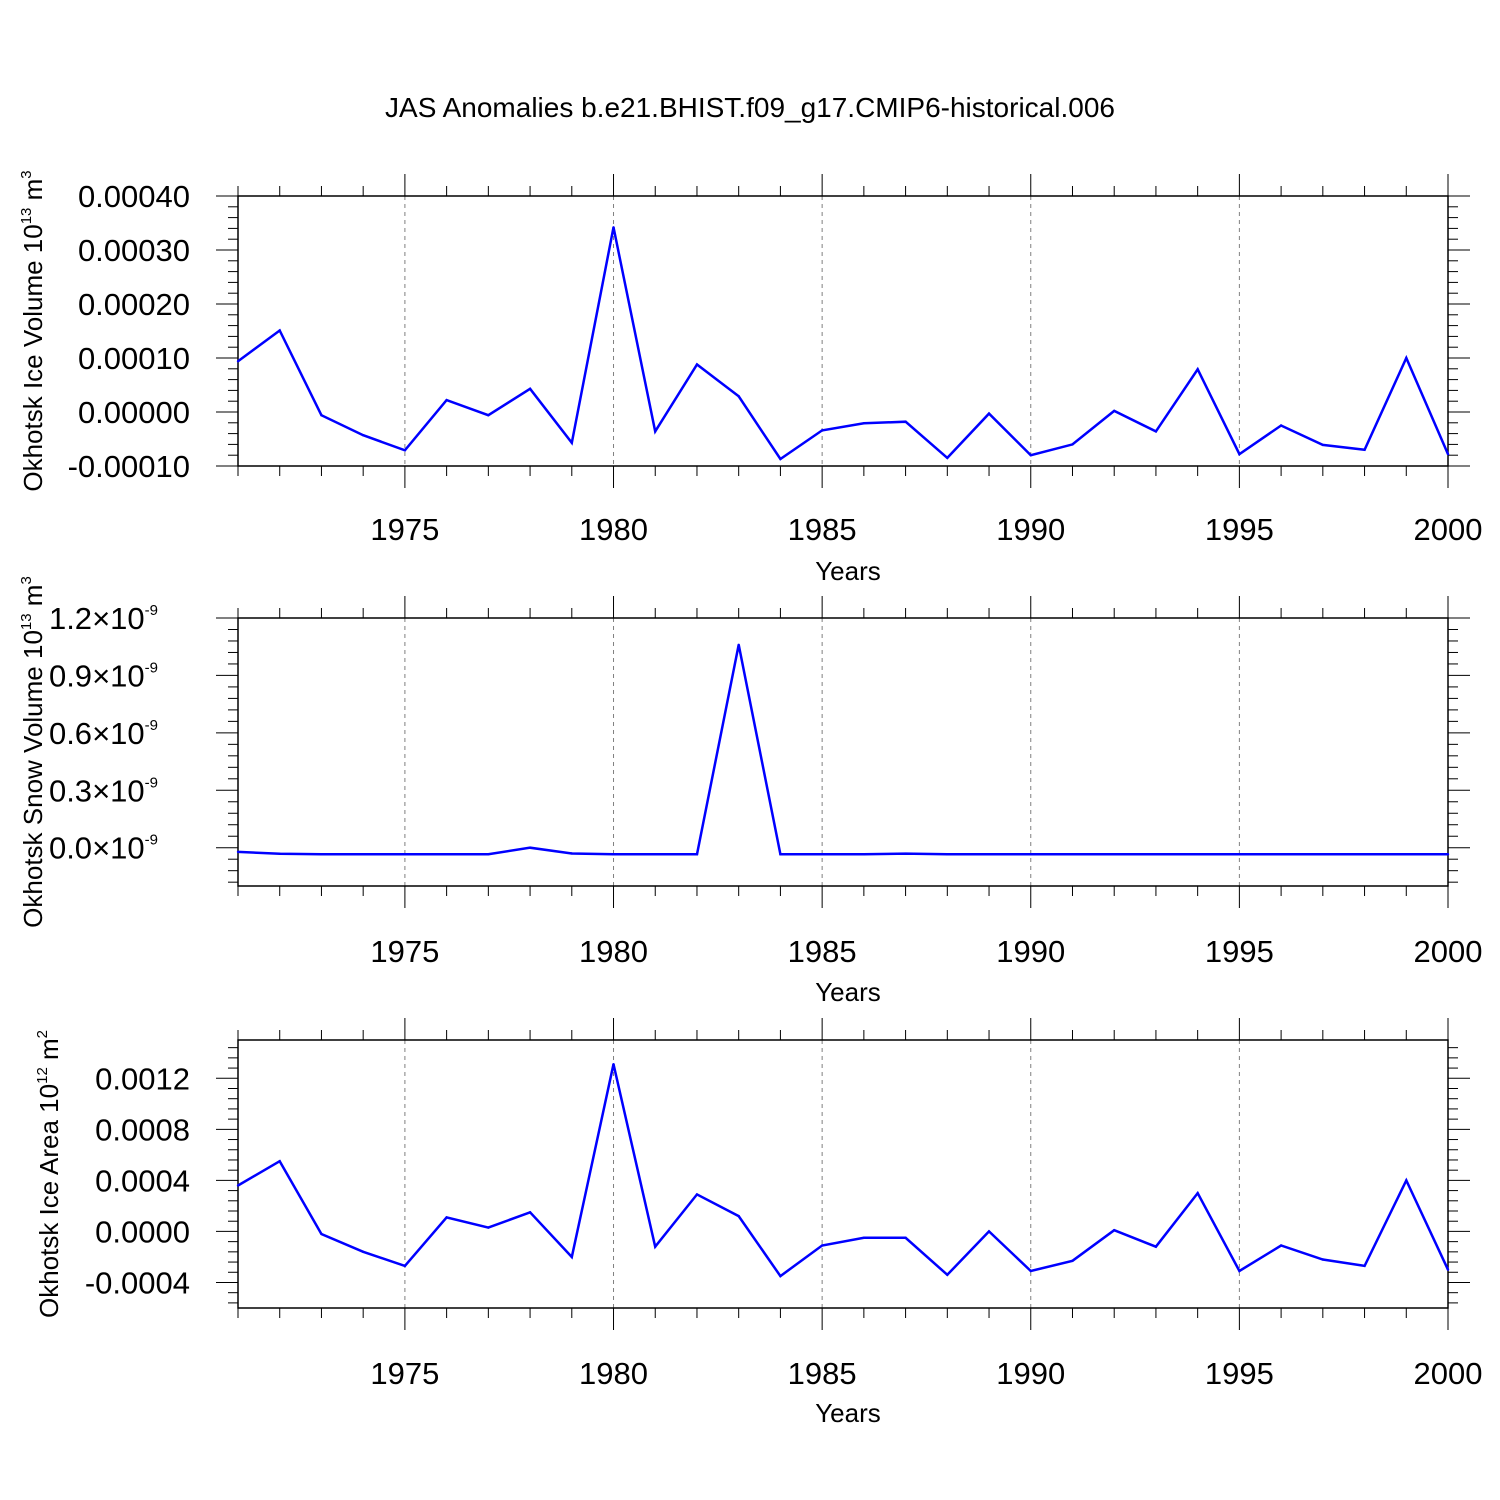 This screenshot has width=1500, height=1500. Describe the element at coordinates (142, 1180) in the screenshot. I see `y-tick-label: 0.0004` at that location.